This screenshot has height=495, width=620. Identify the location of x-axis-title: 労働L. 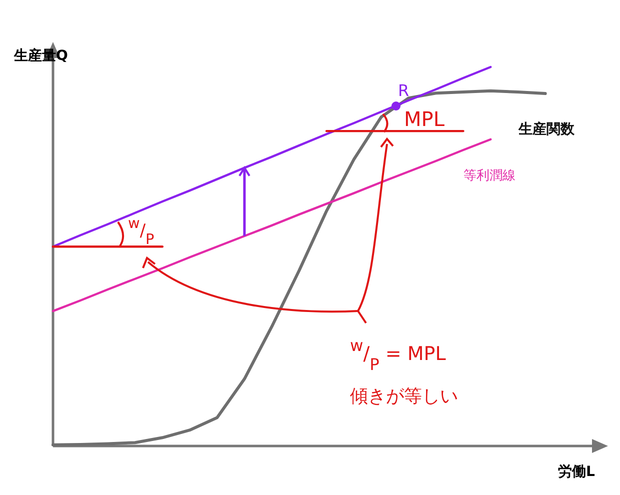
(576, 472).